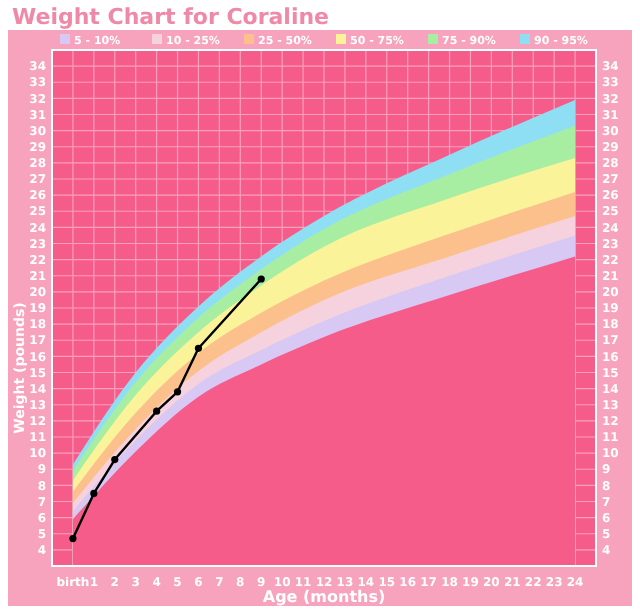  Describe the element at coordinates (324, 597) in the screenshot. I see `x-axis-title: Age (months)` at that location.